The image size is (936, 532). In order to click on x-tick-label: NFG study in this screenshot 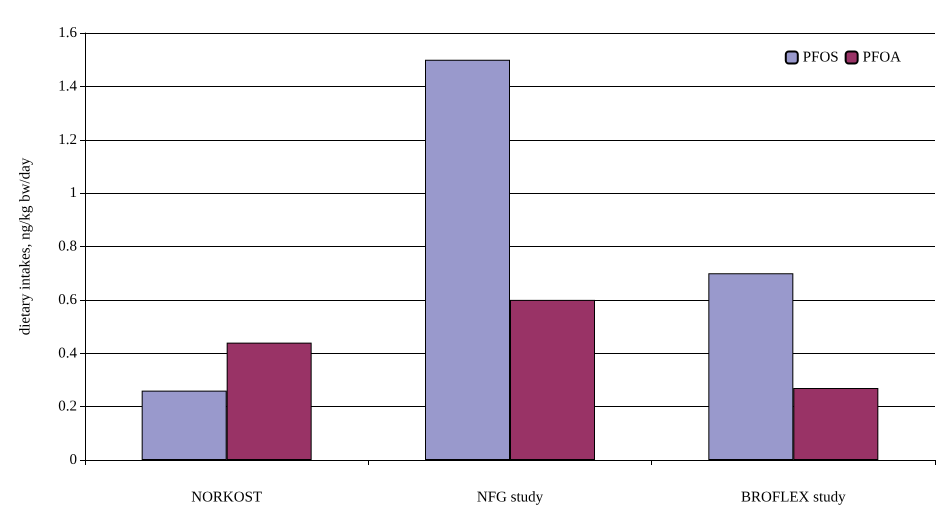, I will do `click(510, 498)`.